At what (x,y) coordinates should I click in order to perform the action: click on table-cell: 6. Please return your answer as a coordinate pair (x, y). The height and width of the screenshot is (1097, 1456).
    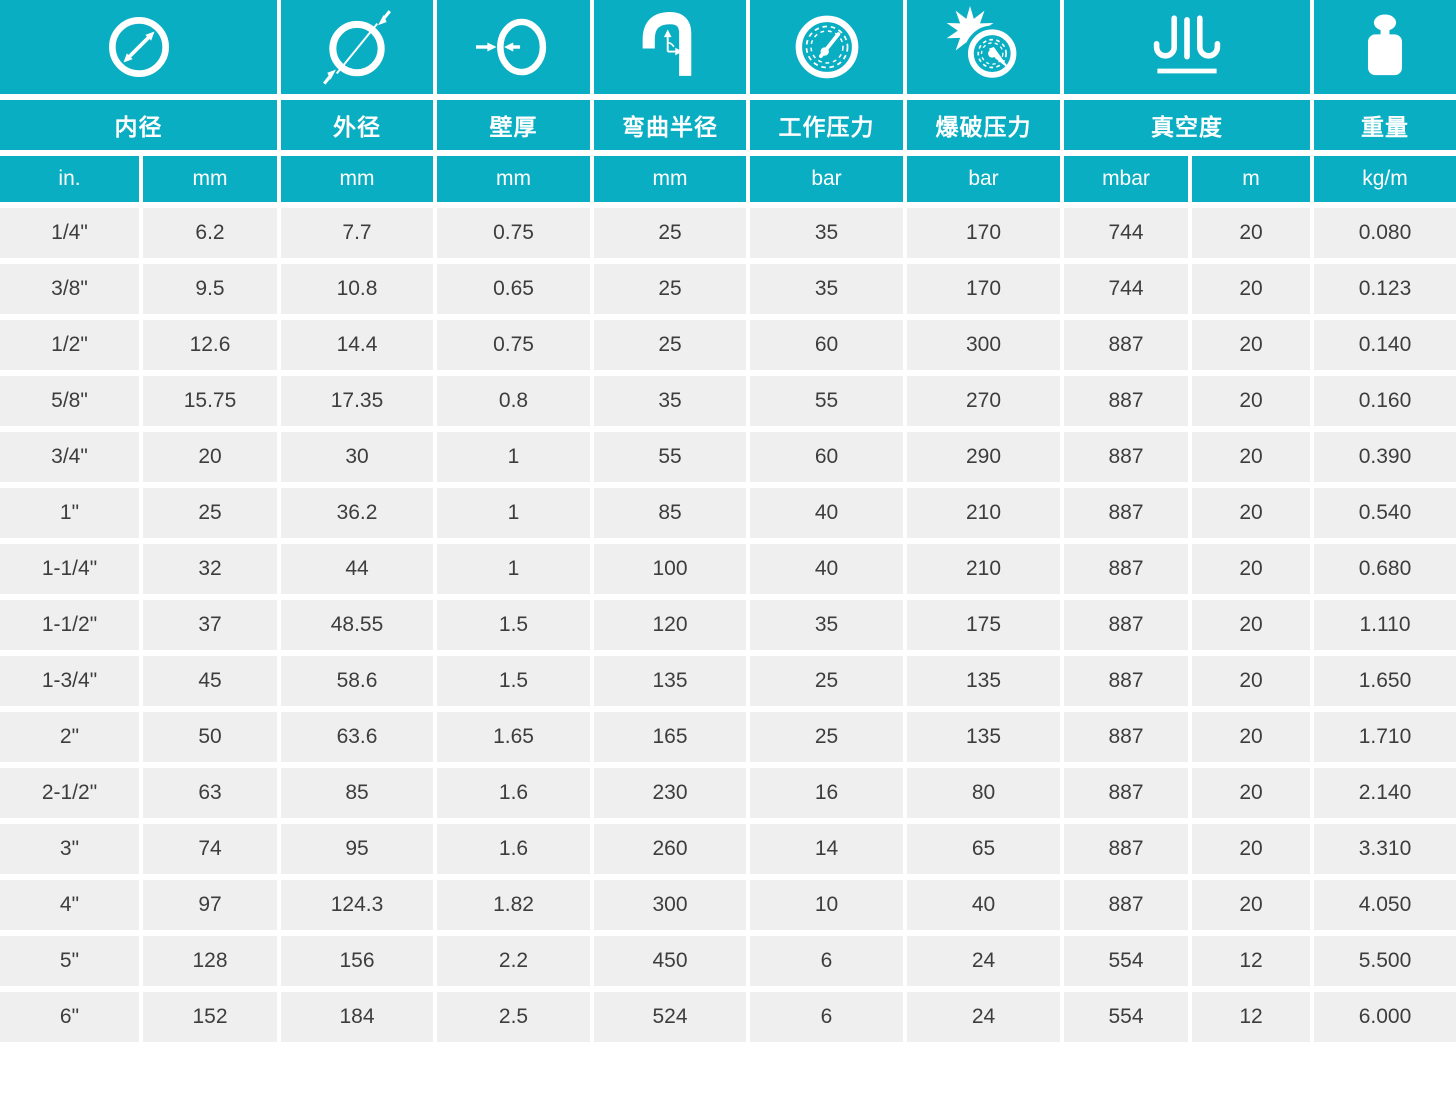
    Looking at the image, I should click on (826, 961).